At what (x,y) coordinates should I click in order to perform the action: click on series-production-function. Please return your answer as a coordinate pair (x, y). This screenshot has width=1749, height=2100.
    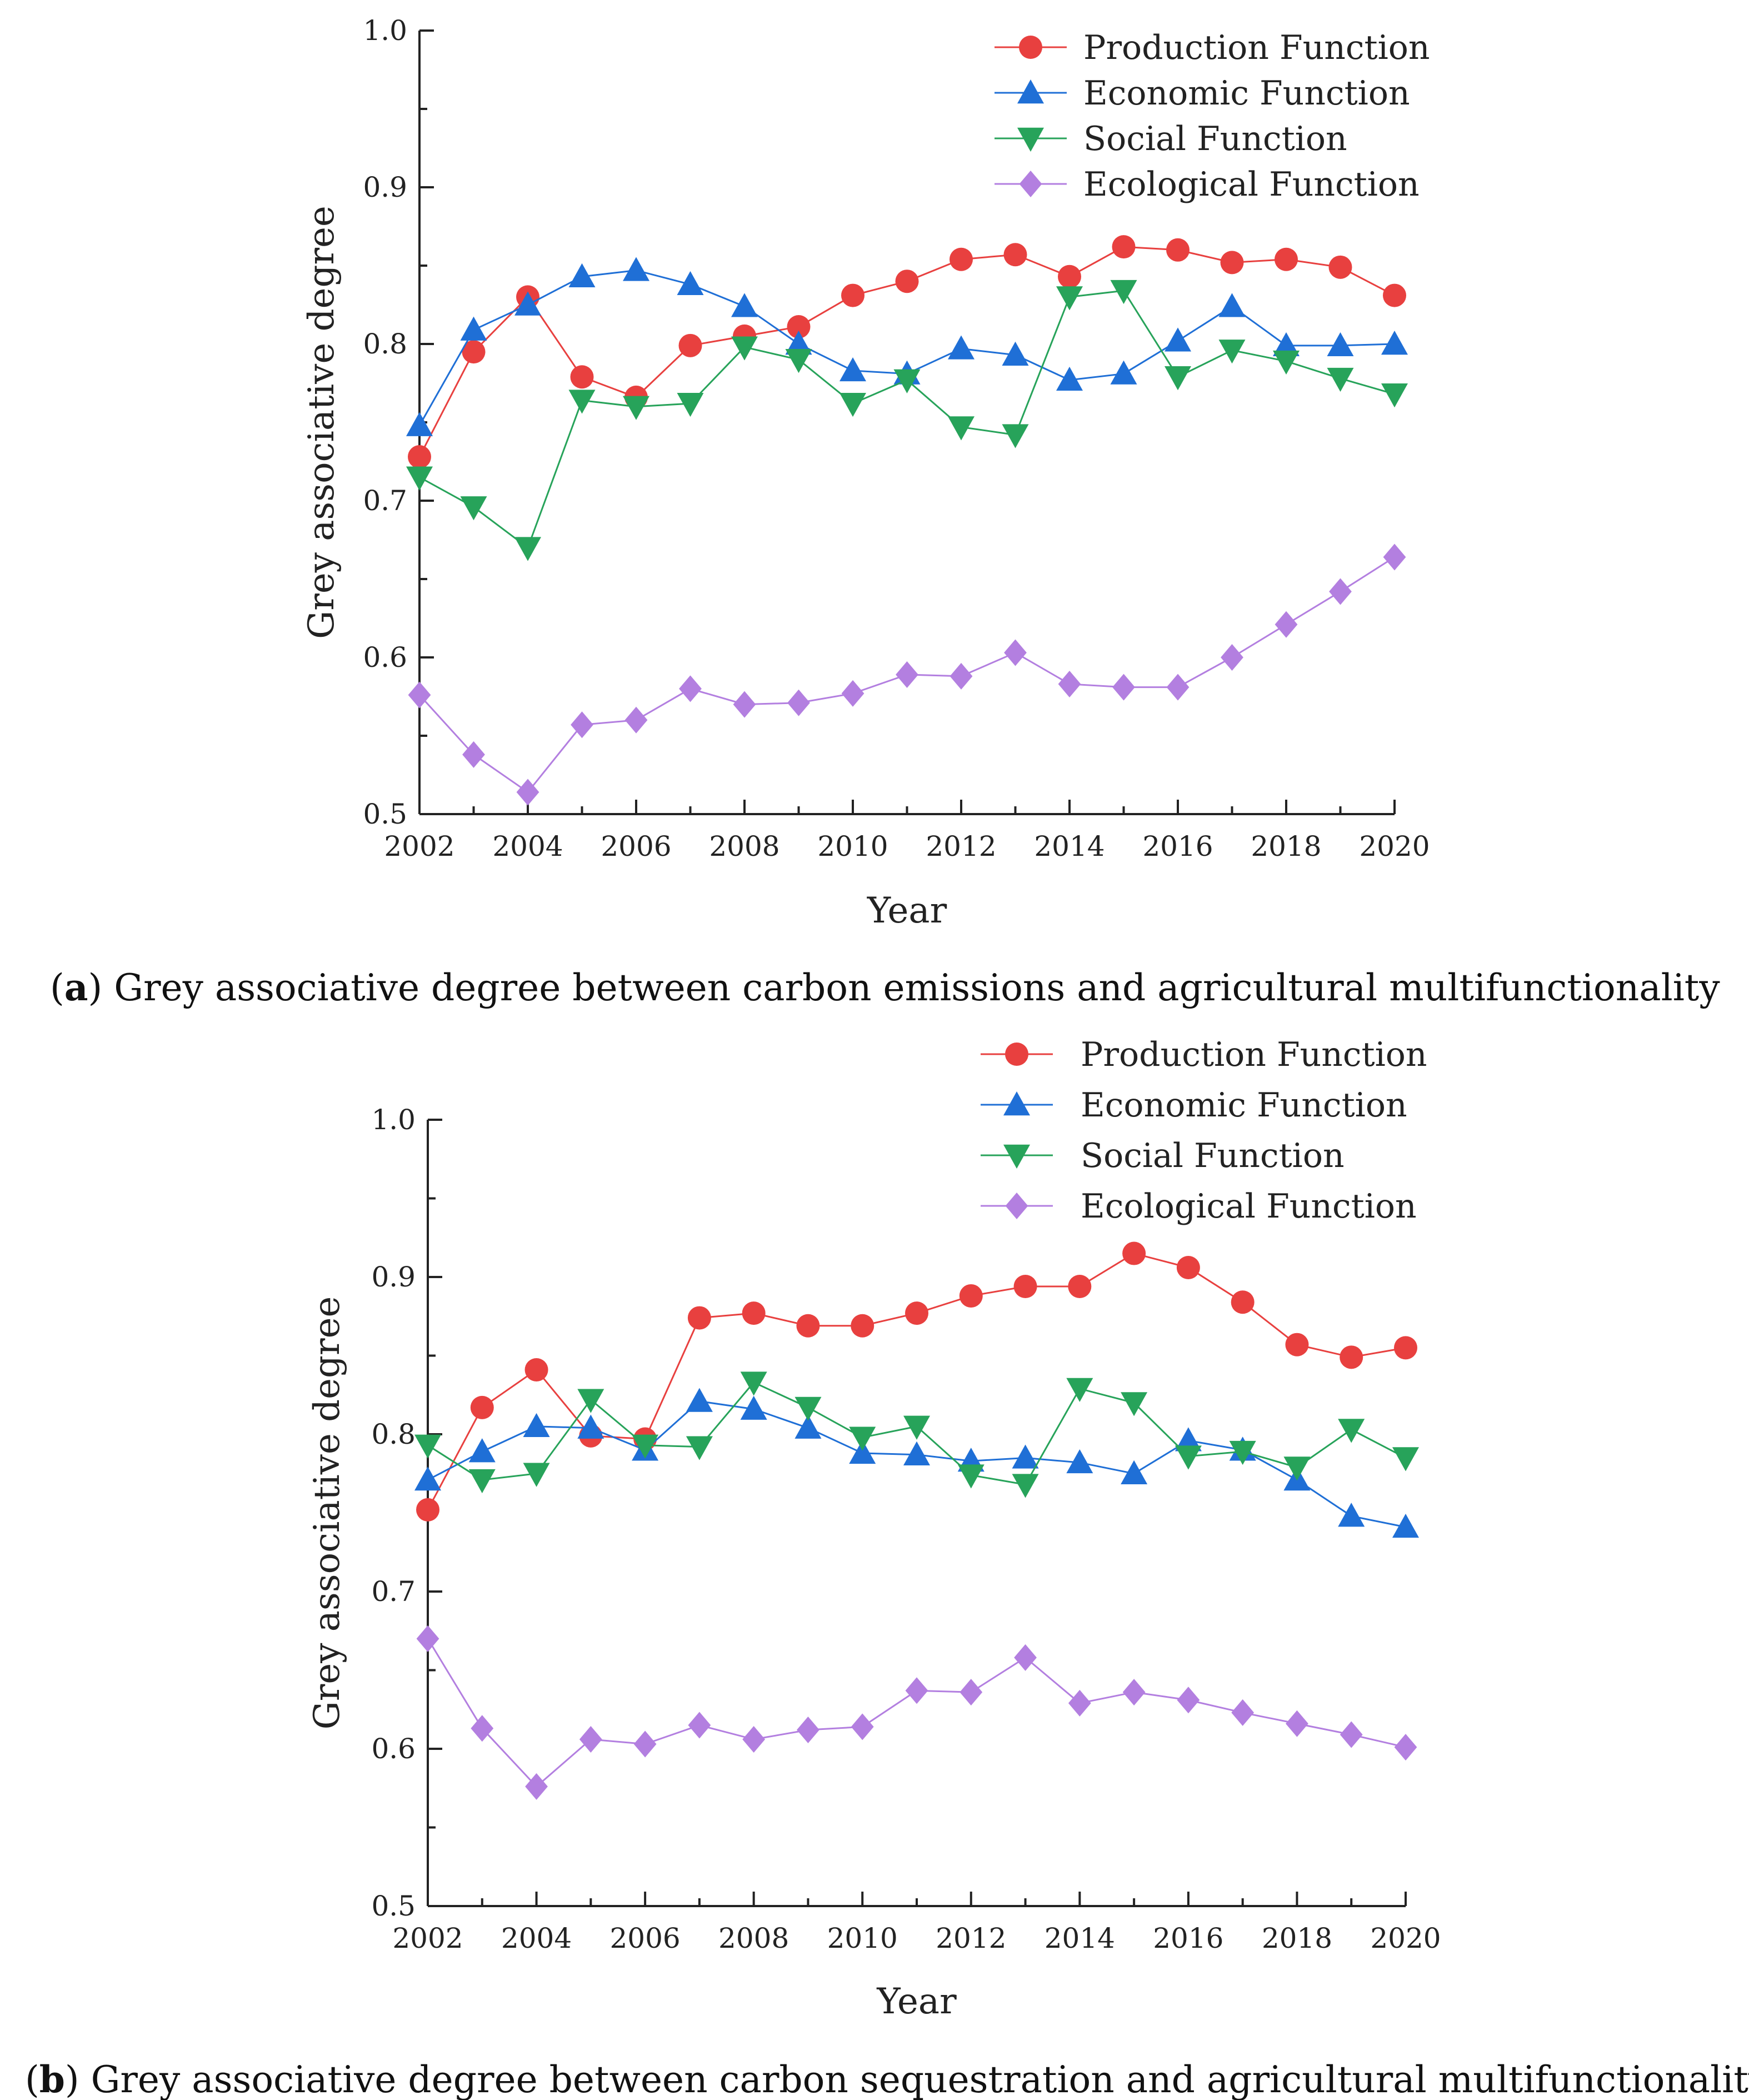
    Looking at the image, I should click on (916, 1381).